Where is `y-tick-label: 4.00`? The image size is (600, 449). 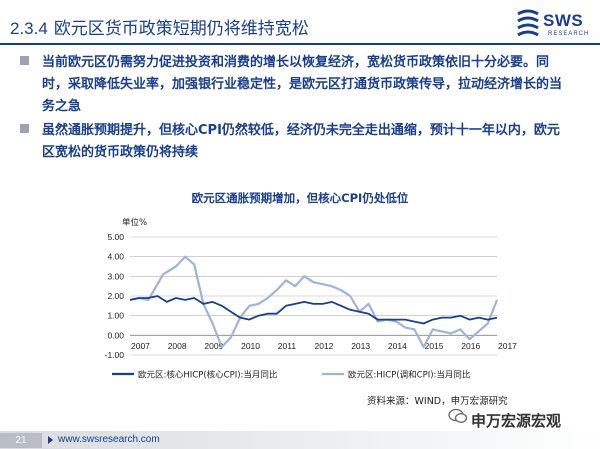
y-tick-label: 4.00 is located at coordinates (115, 257).